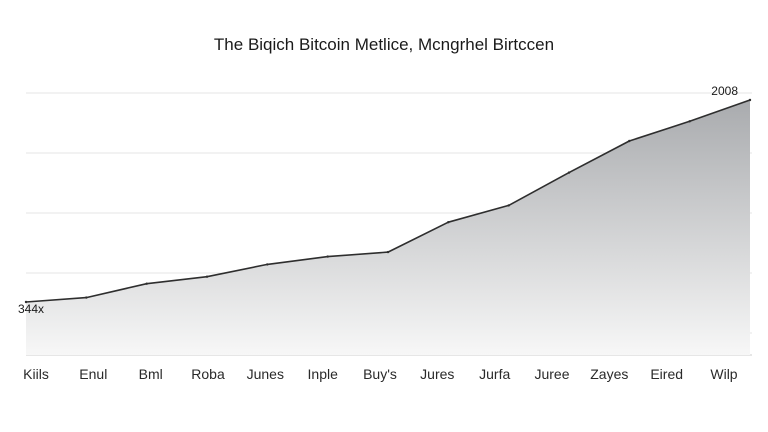 This screenshot has height=432, width=768. I want to click on x-tick-label: Buy's, so click(380, 374).